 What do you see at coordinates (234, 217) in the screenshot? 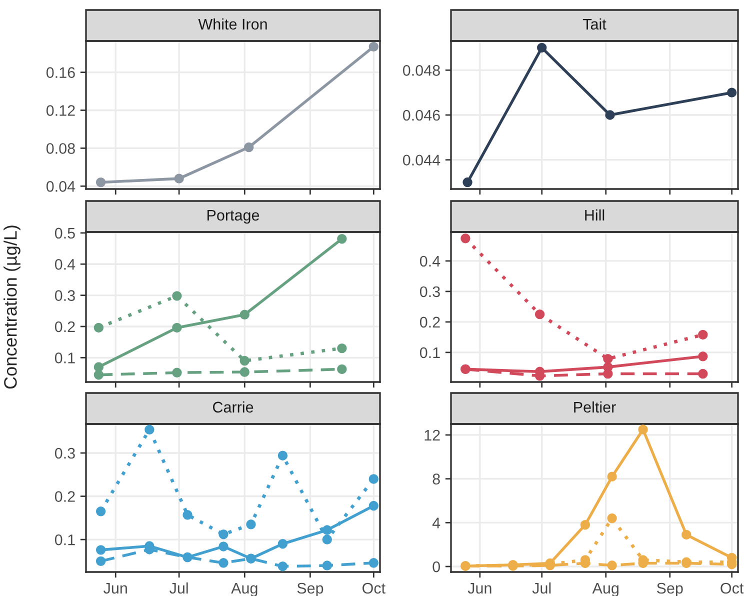
I see `chart-title: Portage` at bounding box center [234, 217].